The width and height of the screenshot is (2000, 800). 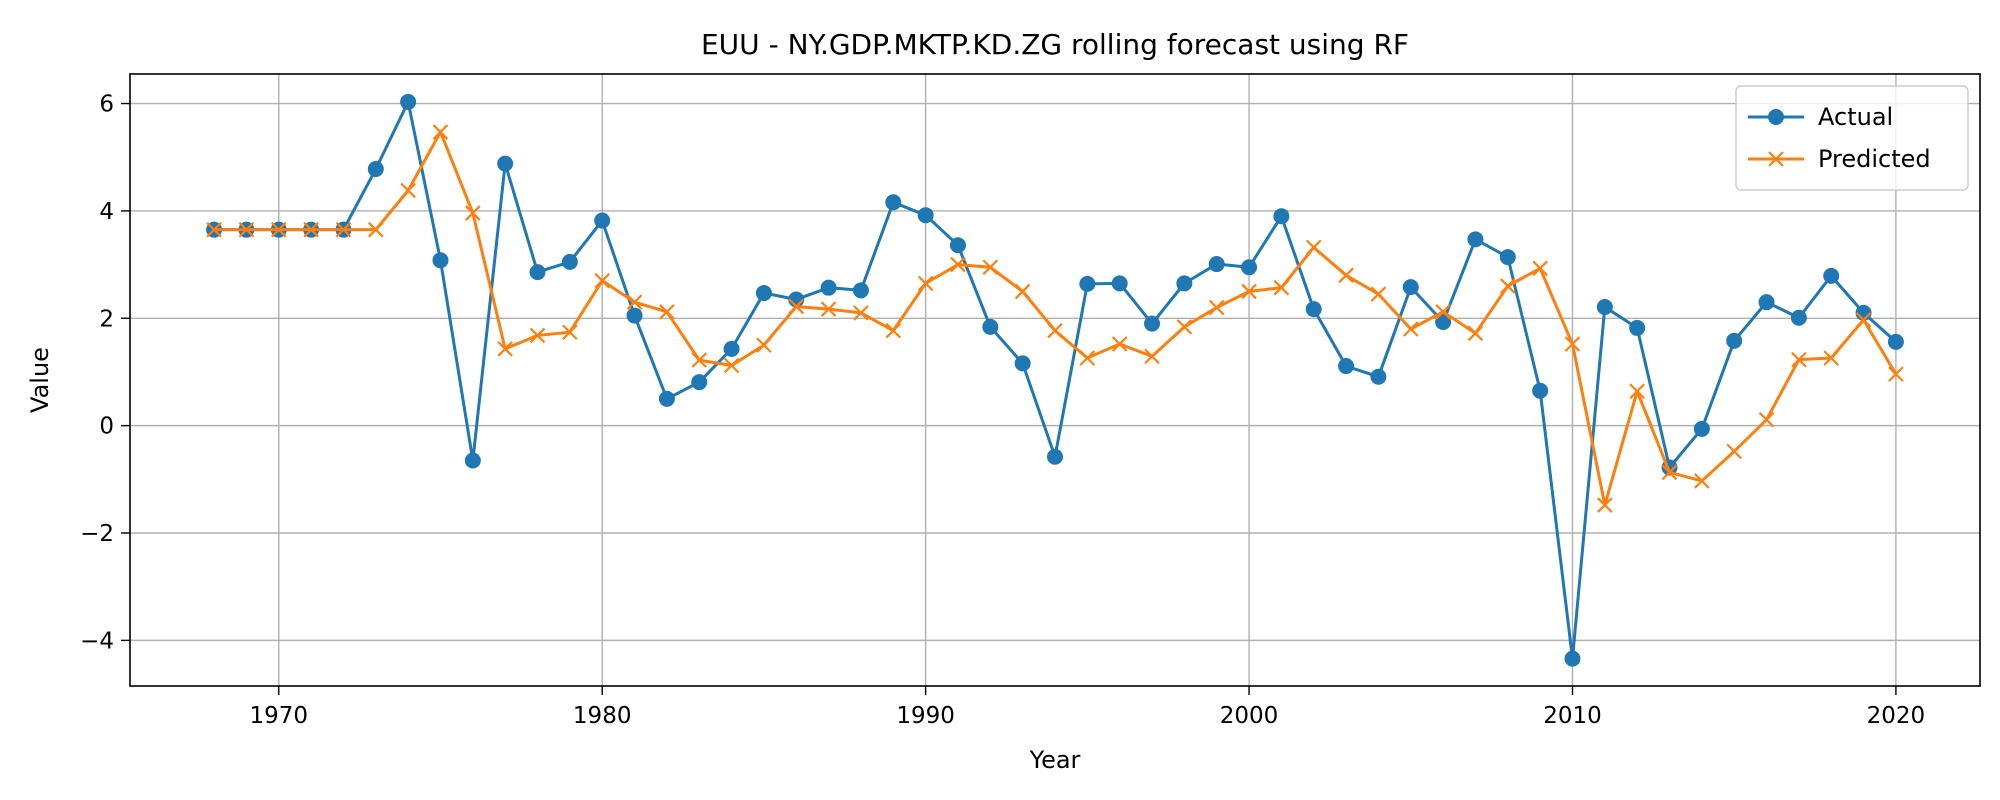 I want to click on x-tick-label: 2010, so click(x=1572, y=716).